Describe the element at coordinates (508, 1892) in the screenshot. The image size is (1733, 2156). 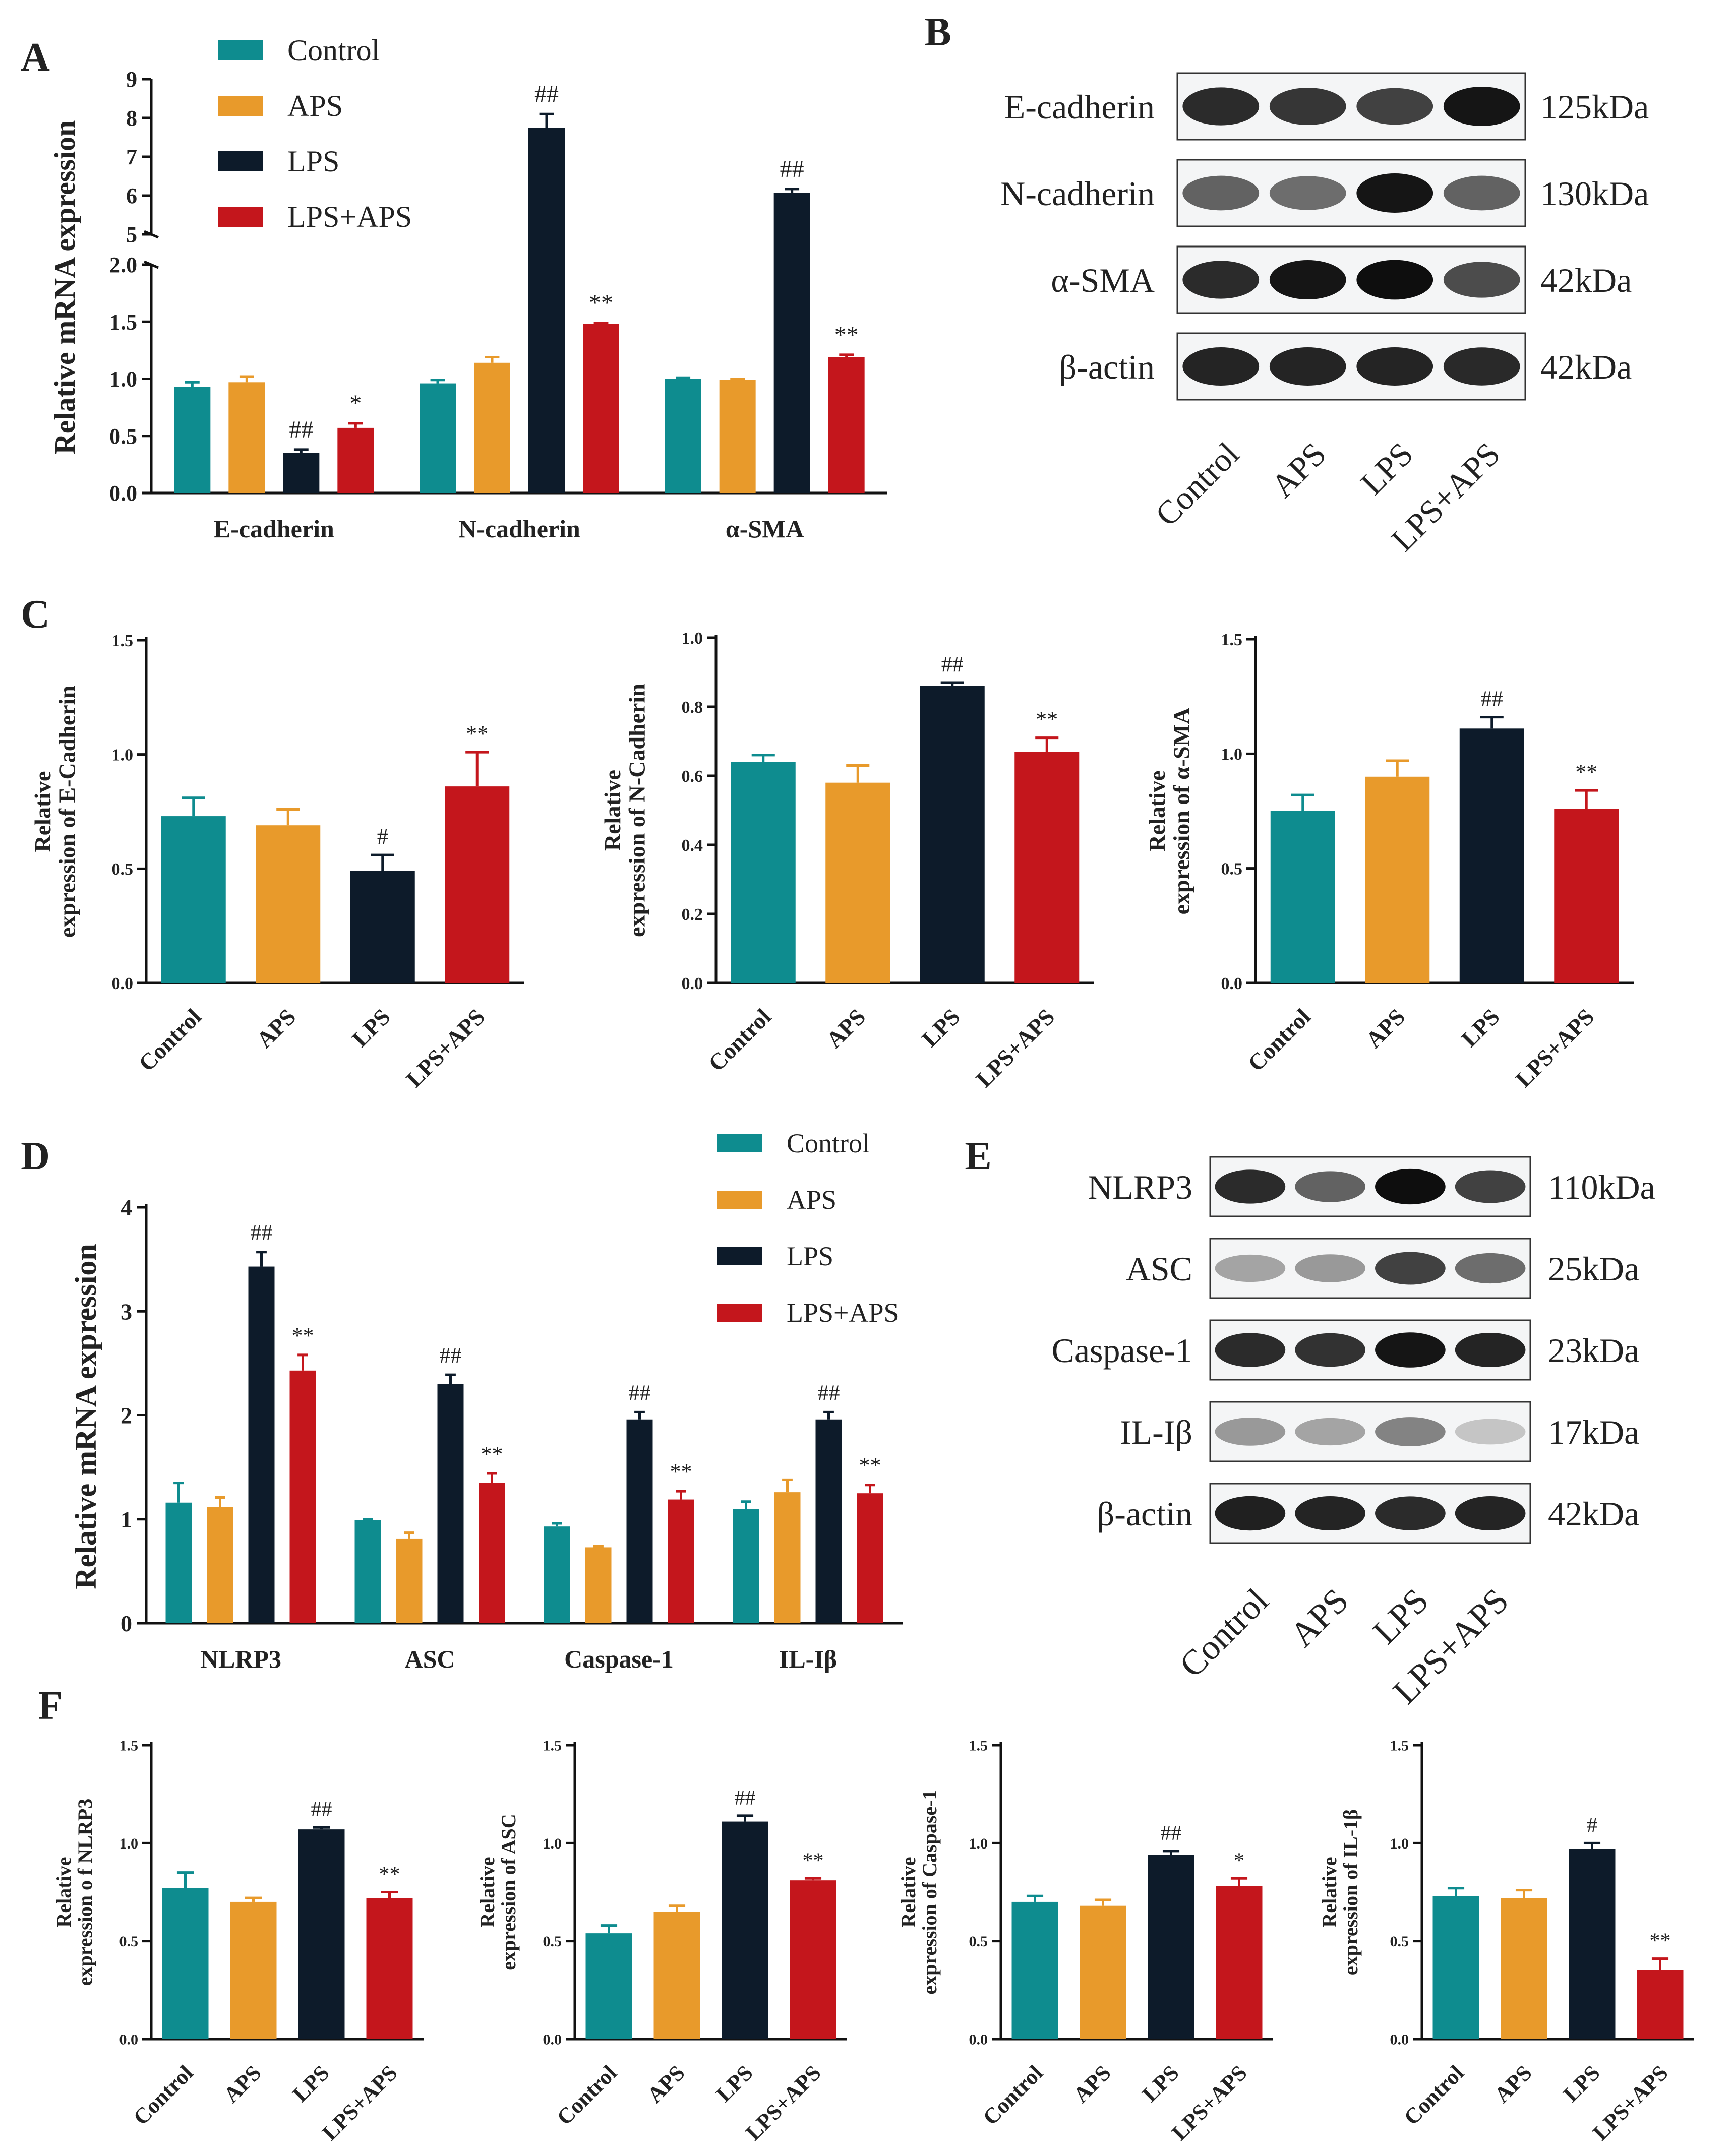
I see `y-axis-label: expression of ASC` at that location.